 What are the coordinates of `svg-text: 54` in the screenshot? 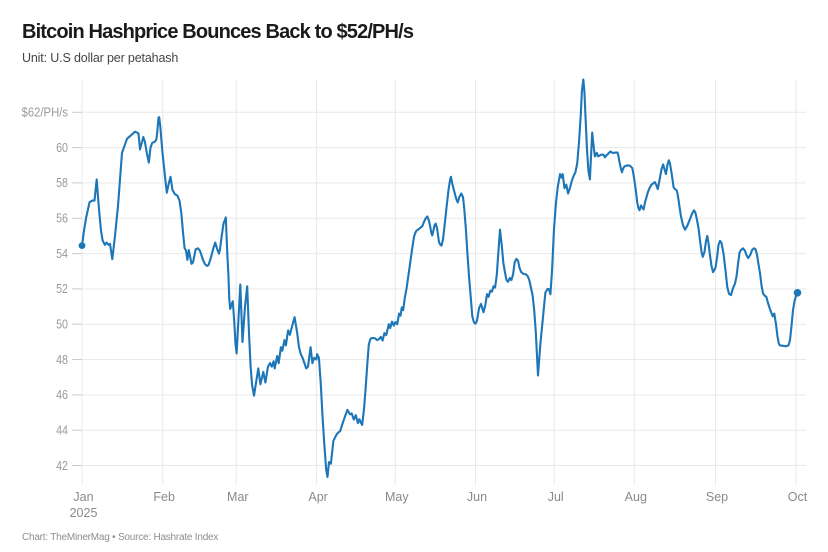 It's located at (62, 254).